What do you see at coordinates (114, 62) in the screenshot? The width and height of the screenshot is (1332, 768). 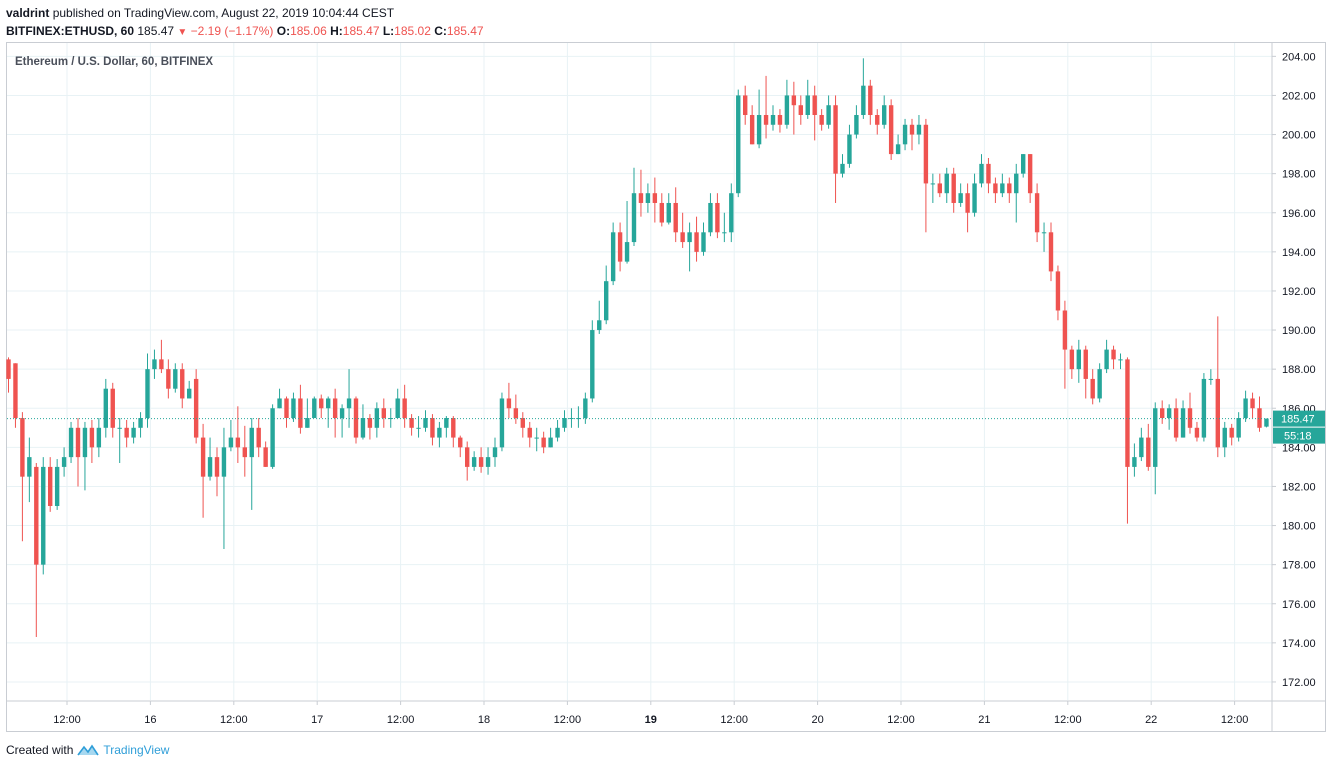 I see `chart-title: Ethereum / U.S. Dollar, 60, BITFINEX` at bounding box center [114, 62].